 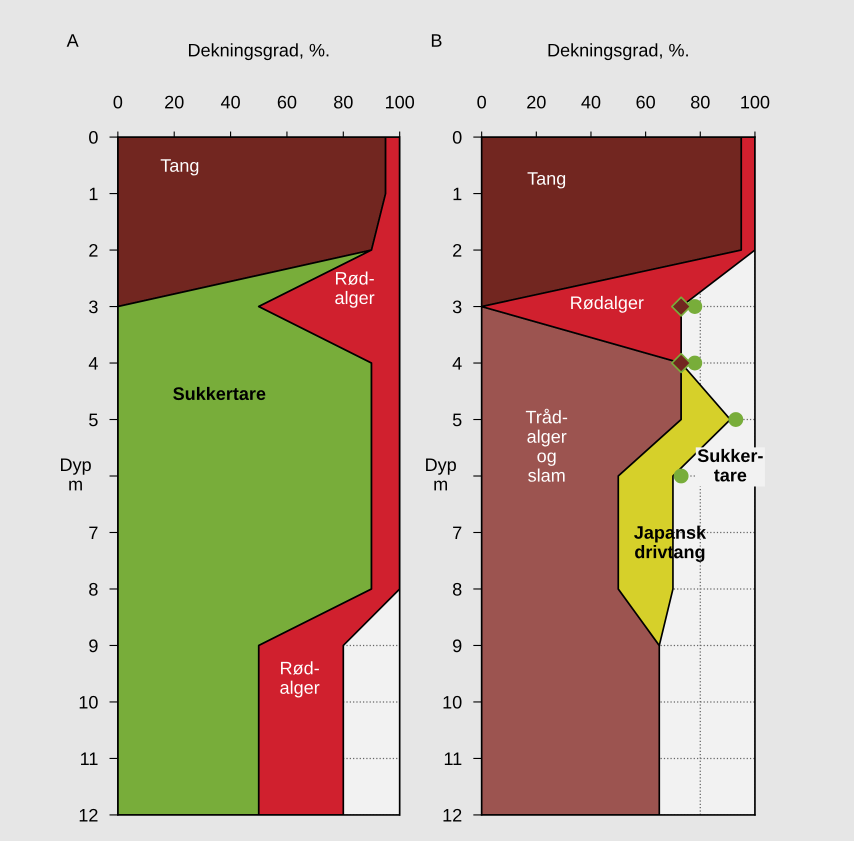 What do you see at coordinates (437, 40) in the screenshot?
I see `chart-title: B` at bounding box center [437, 40].